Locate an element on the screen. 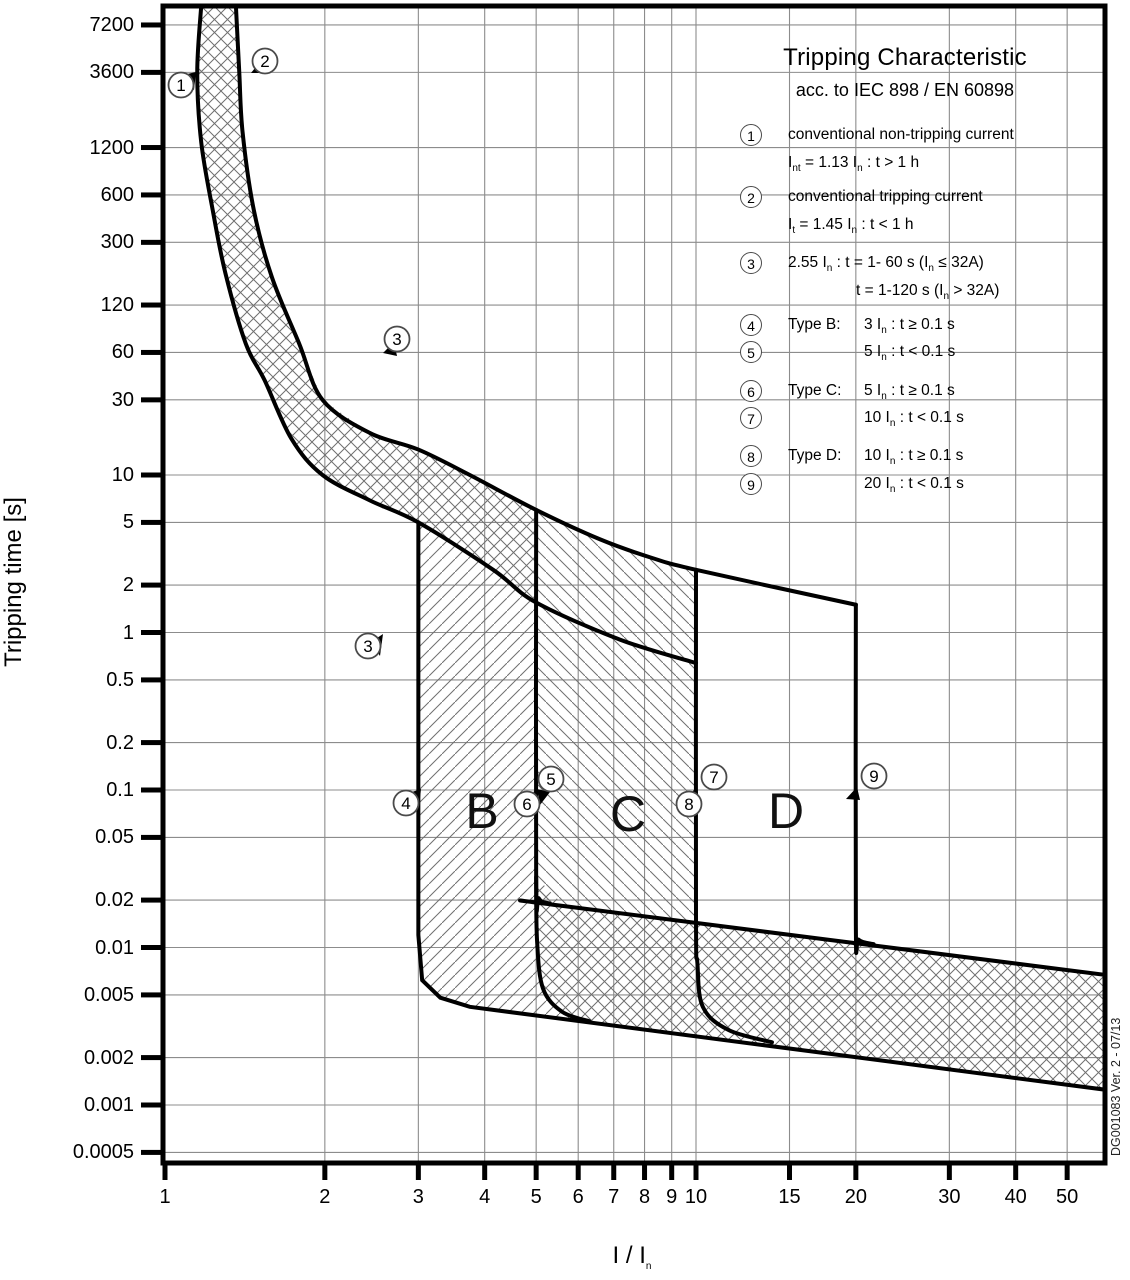 This screenshot has height=1280, width=1130. legend-text: t = 1-120 s (In > 32A) is located at coordinates (928, 292).